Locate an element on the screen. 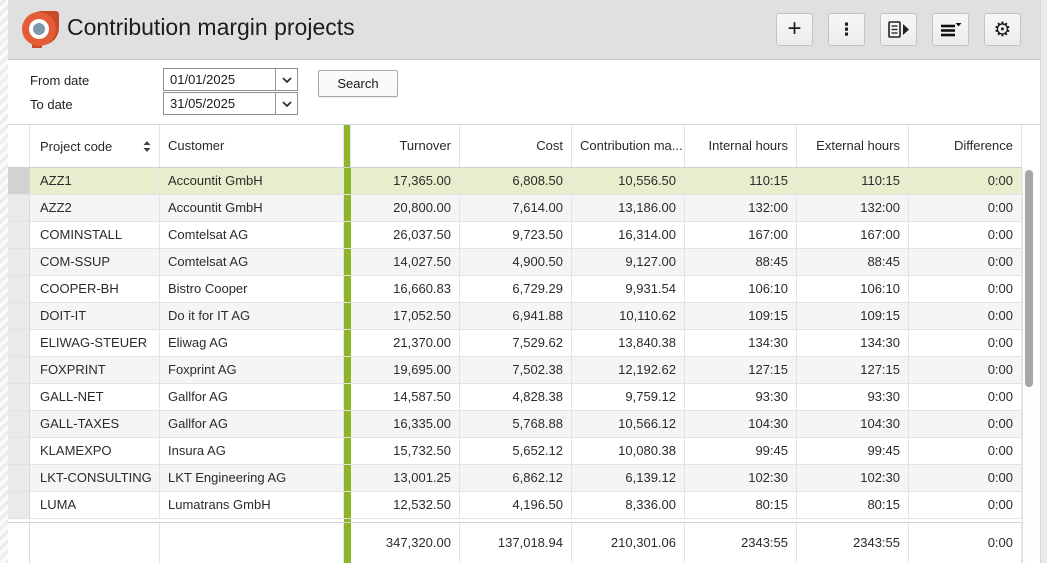 The height and width of the screenshot is (563, 1047). cell-external-hours: 93:30 is located at coordinates (853, 397).